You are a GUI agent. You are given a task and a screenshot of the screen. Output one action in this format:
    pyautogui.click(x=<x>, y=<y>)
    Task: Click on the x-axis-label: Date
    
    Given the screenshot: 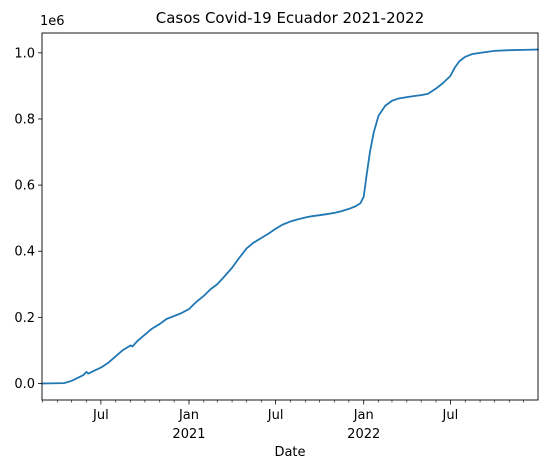 What is the action you would take?
    pyautogui.click(x=289, y=452)
    